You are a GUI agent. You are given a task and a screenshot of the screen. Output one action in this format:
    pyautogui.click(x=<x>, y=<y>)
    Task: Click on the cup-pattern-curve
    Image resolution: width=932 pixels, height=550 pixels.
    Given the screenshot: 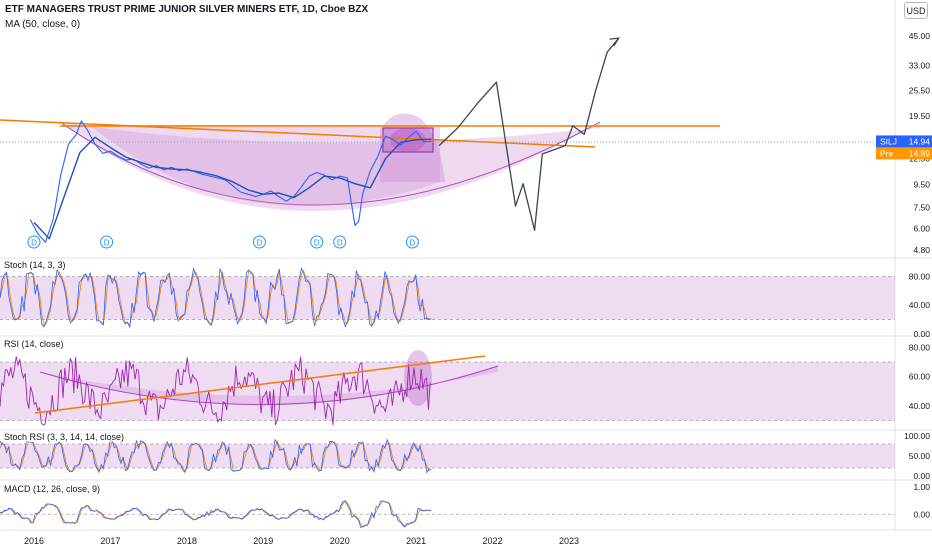 What is the action you would take?
    pyautogui.click(x=330, y=163)
    